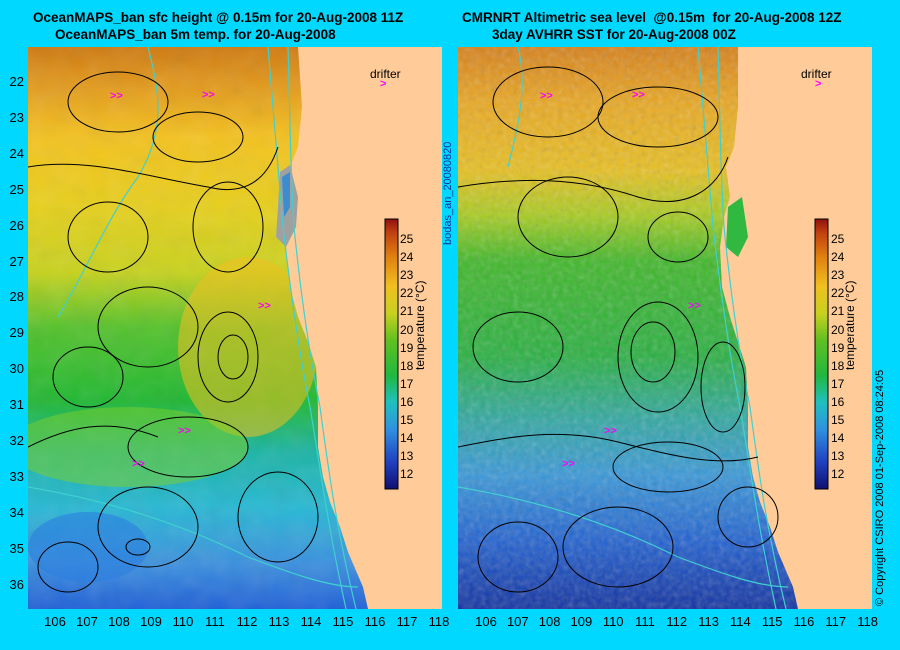 The width and height of the screenshot is (900, 650). What do you see at coordinates (838, 347) in the screenshot?
I see `right-colorbar-tick: 19` at bounding box center [838, 347].